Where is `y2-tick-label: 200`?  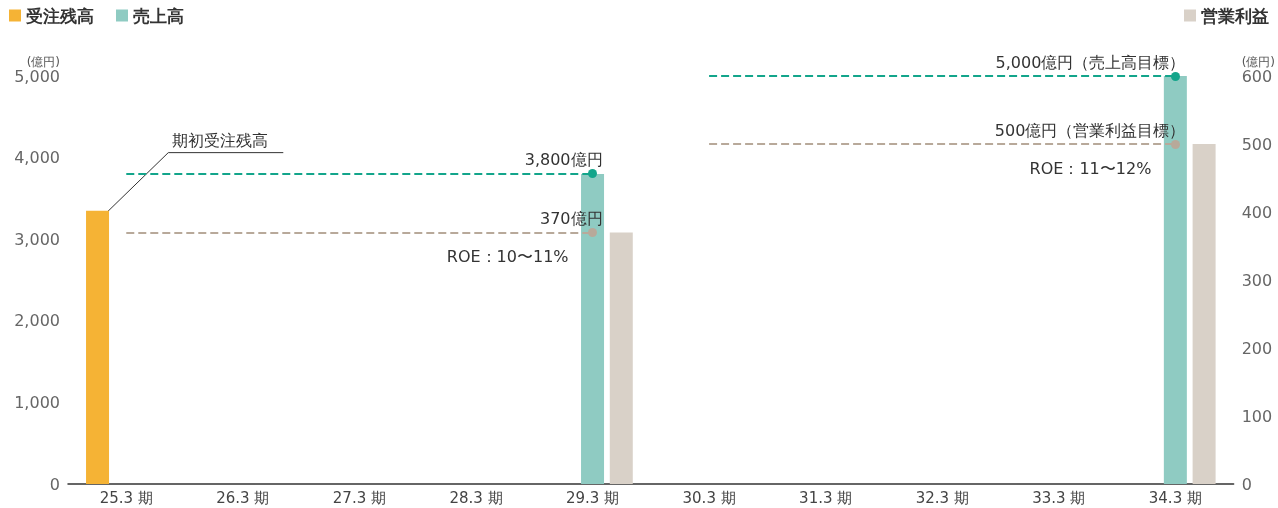
y2-tick-label: 200 is located at coordinates (1257, 348).